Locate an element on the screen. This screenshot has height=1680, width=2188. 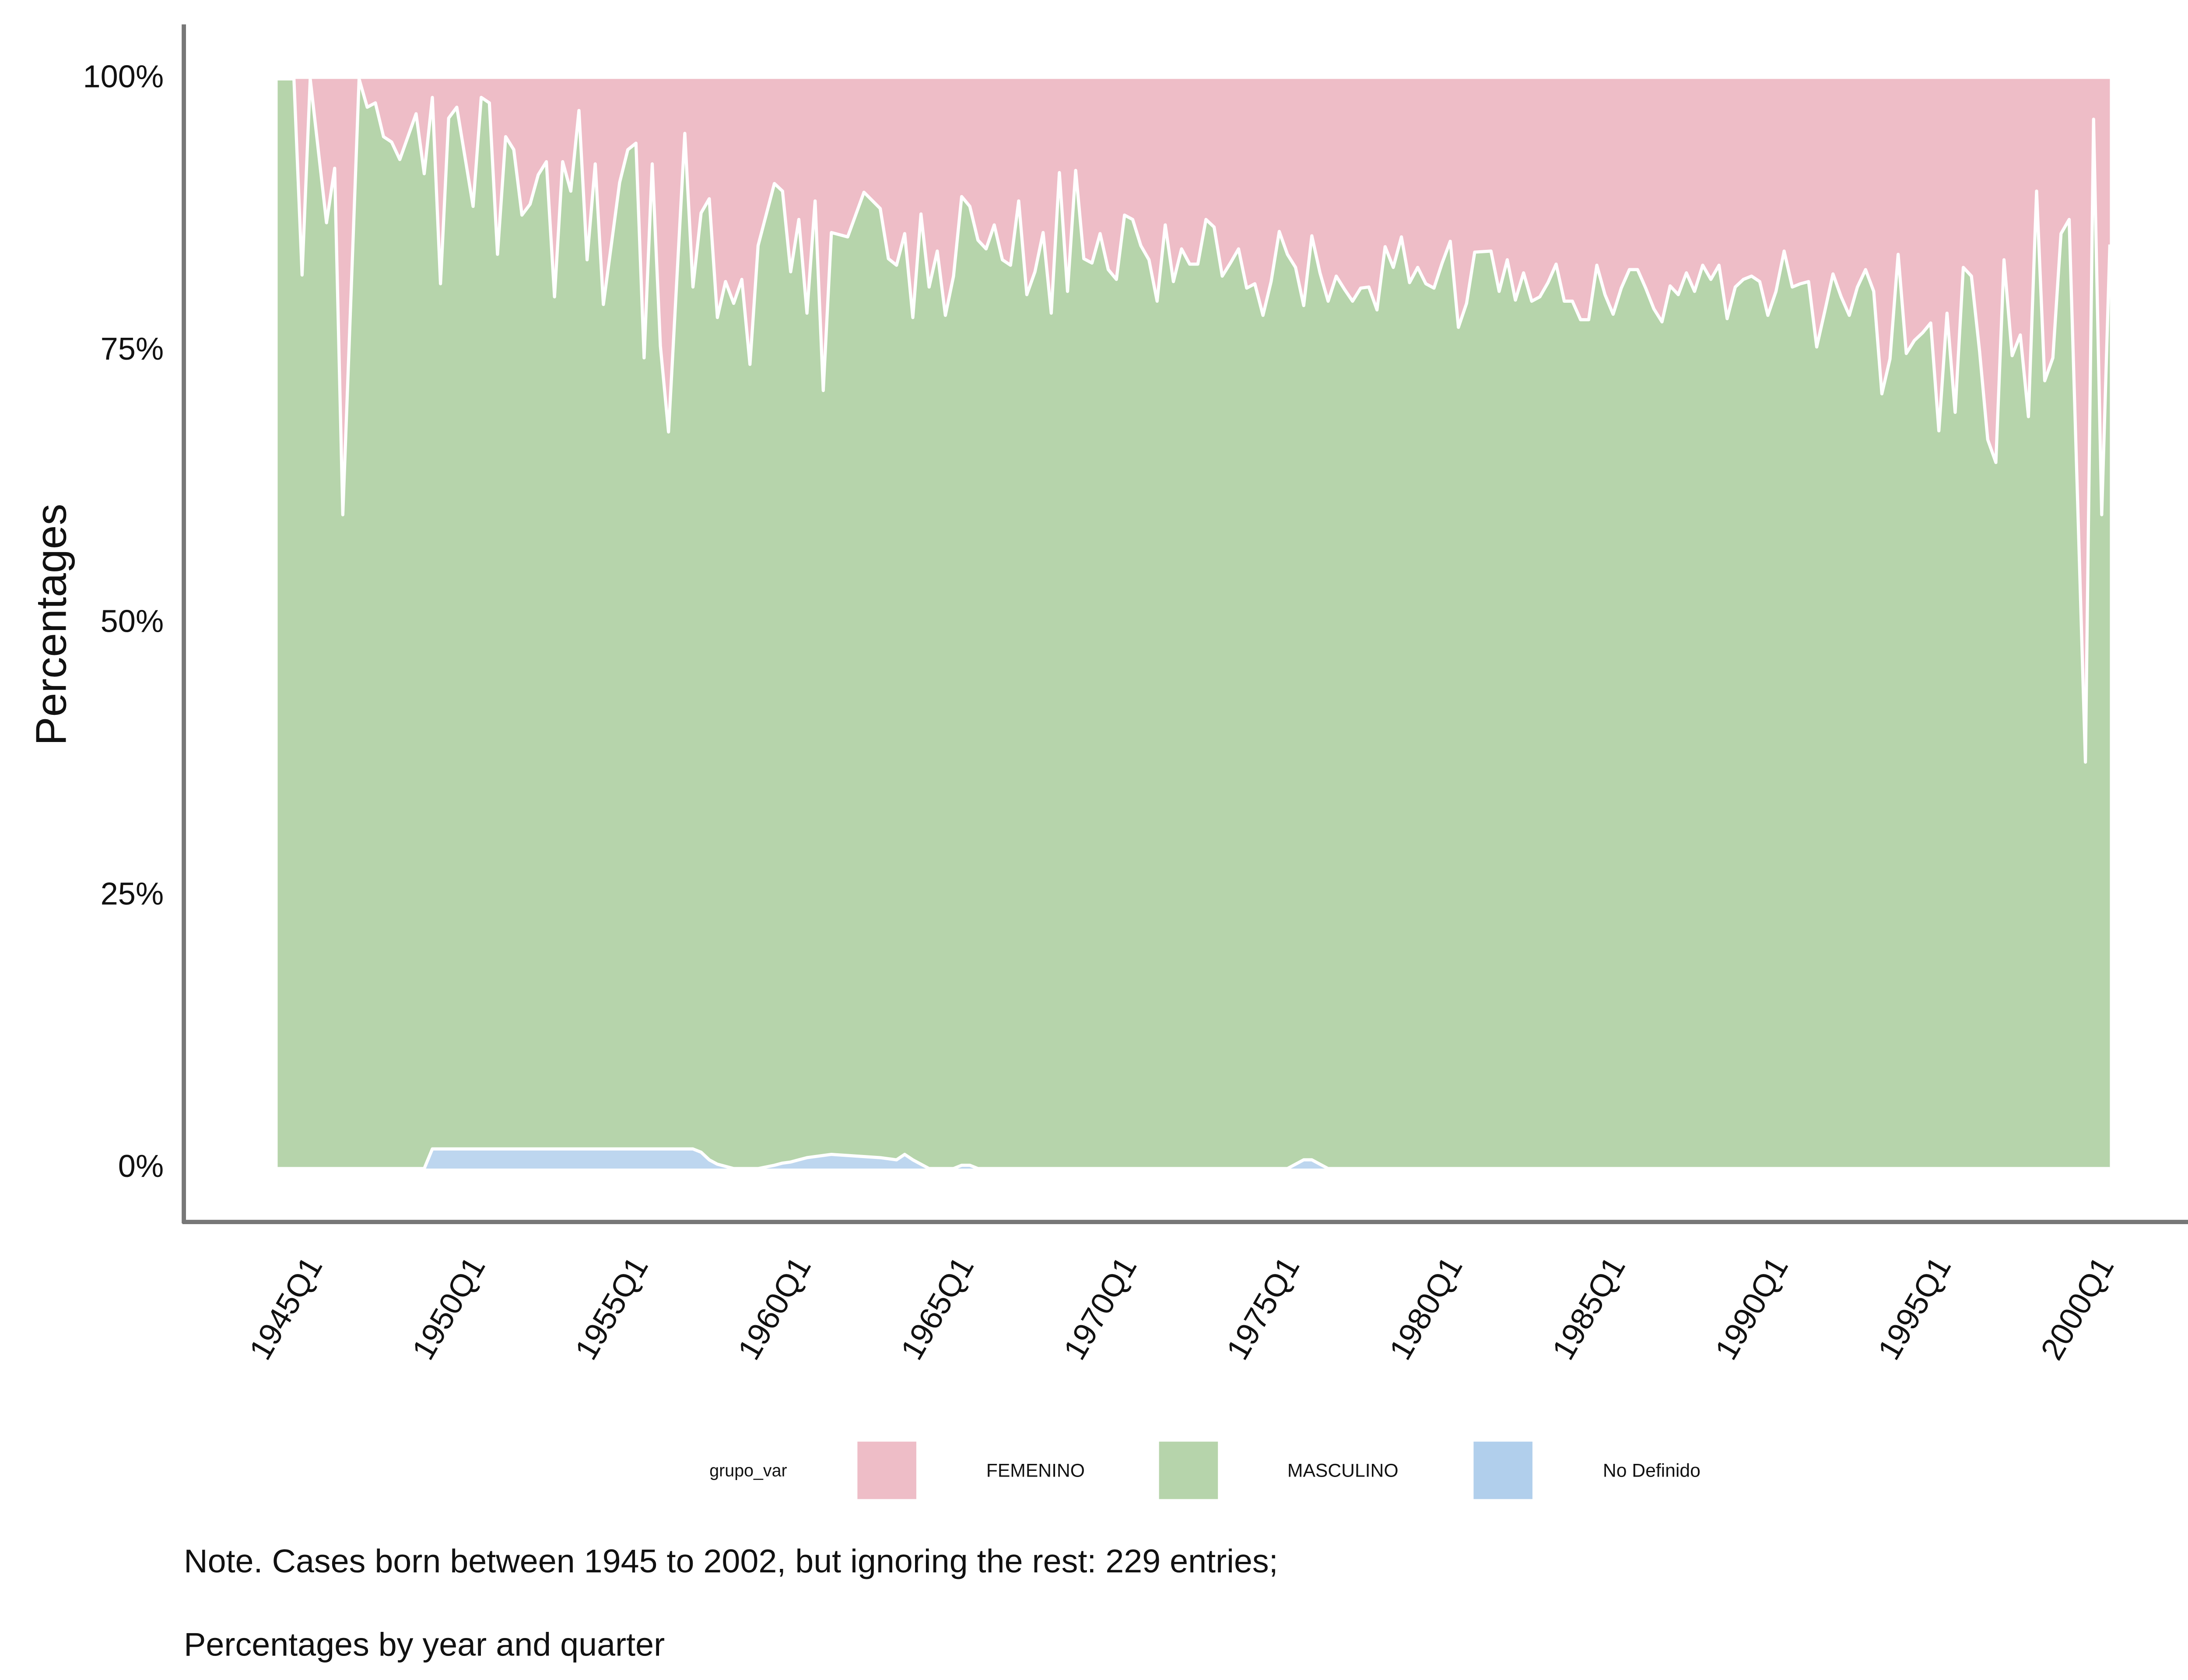
x-tick-label: 1995Q1 is located at coordinates (1914, 1308).